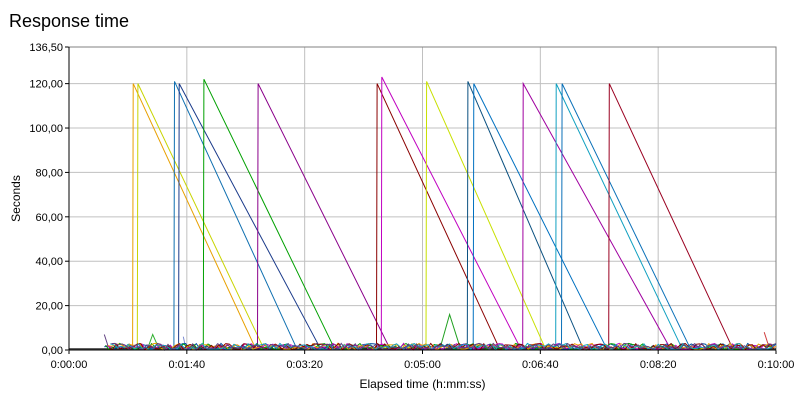  What do you see at coordinates (46, 48) in the screenshot?
I see `y-tick-label: 136,50` at bounding box center [46, 48].